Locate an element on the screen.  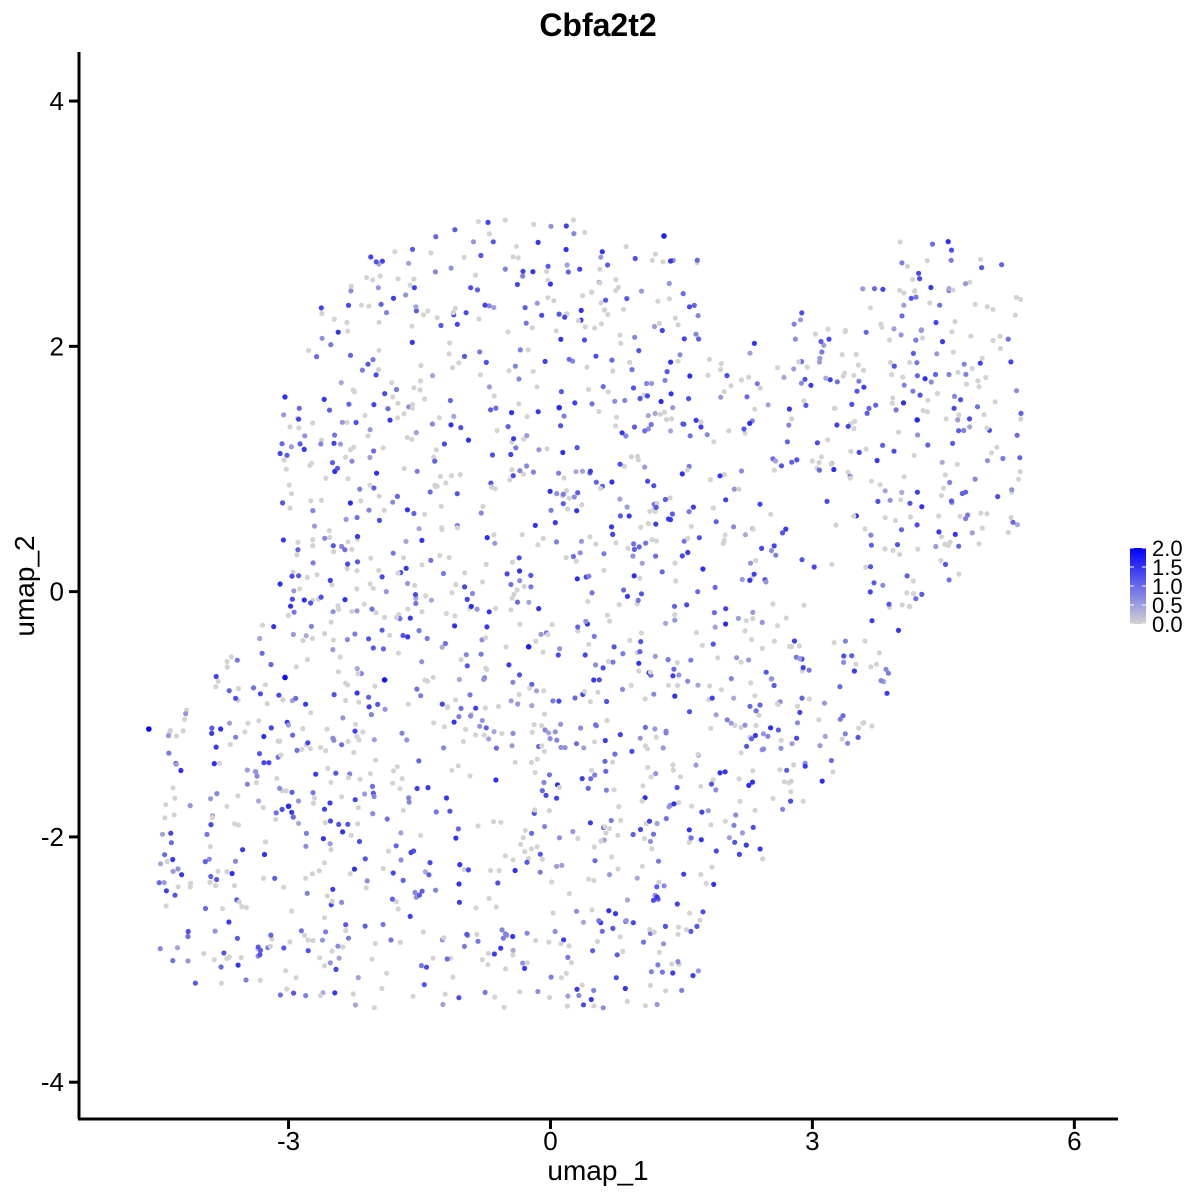
x-tick-label: 3 is located at coordinates (812, 1141).